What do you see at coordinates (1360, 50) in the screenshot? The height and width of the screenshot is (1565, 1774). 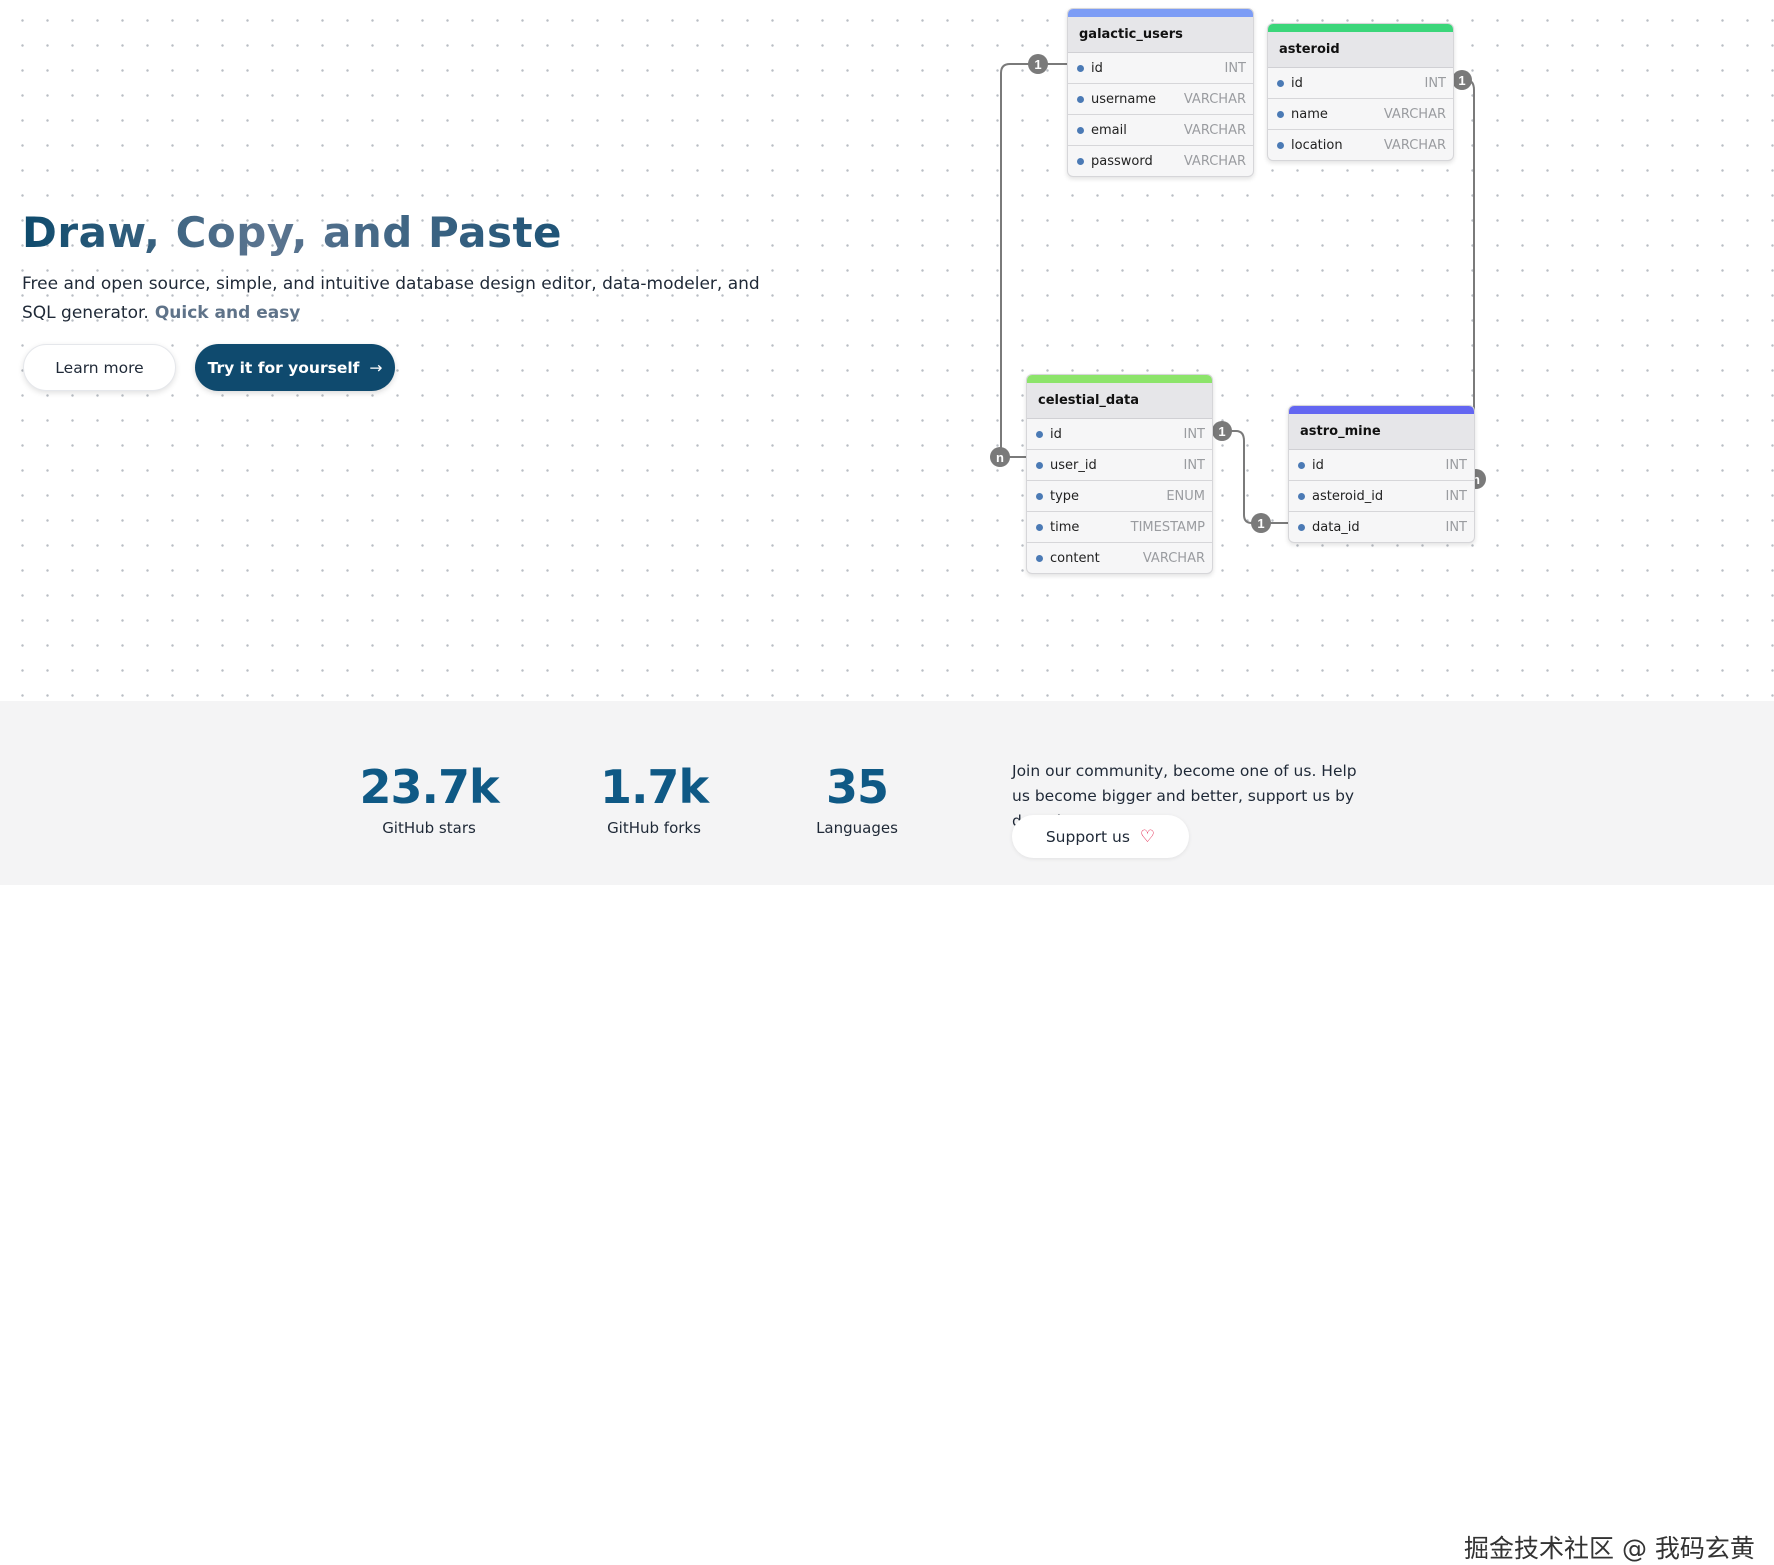 I see `table-name: asteroid` at bounding box center [1360, 50].